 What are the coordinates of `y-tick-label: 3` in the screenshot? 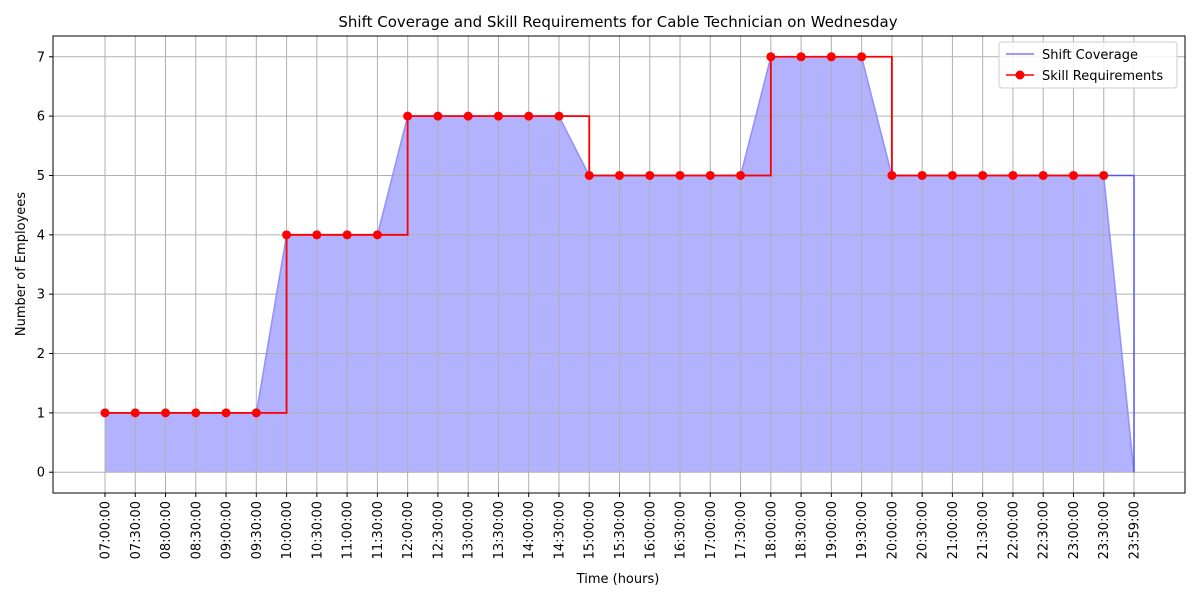 It's located at (41, 295).